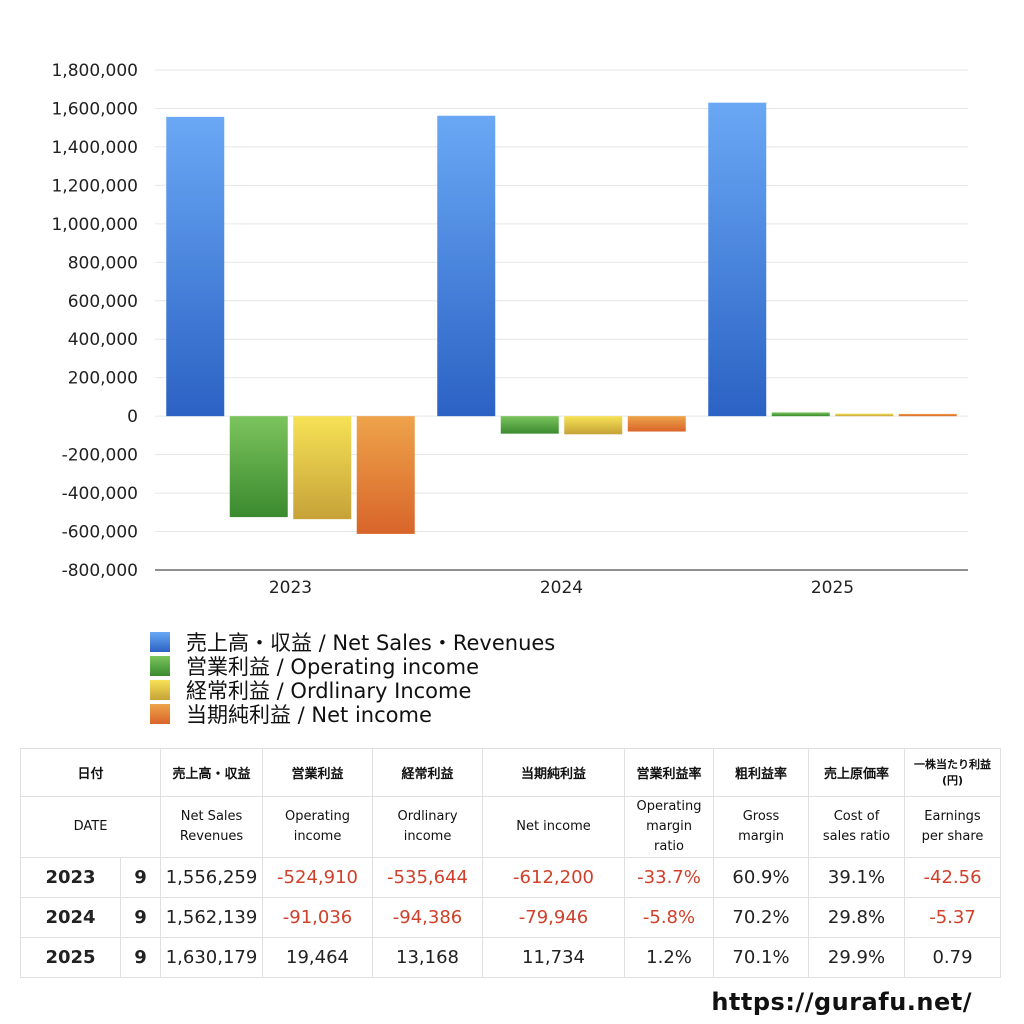  I want to click on legend-item-ordinary: 経常利益 / Ordlinary Income, so click(352, 690).